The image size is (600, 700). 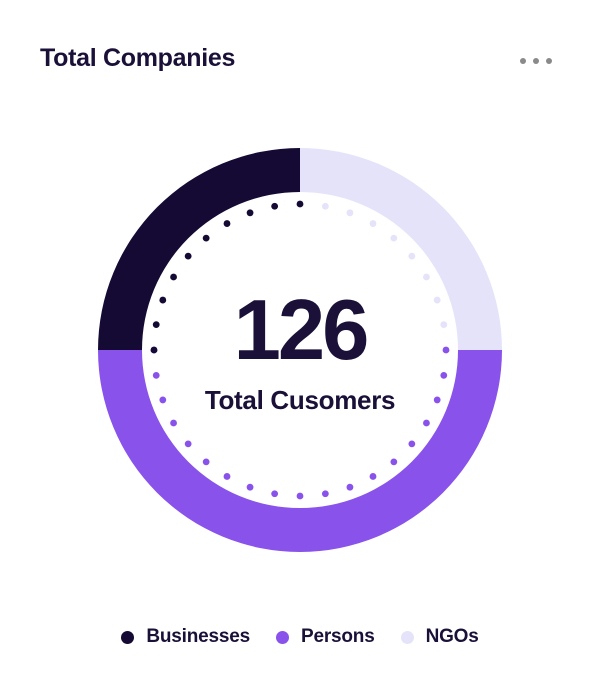 I want to click on legend-item-persons: Persons, so click(x=325, y=637).